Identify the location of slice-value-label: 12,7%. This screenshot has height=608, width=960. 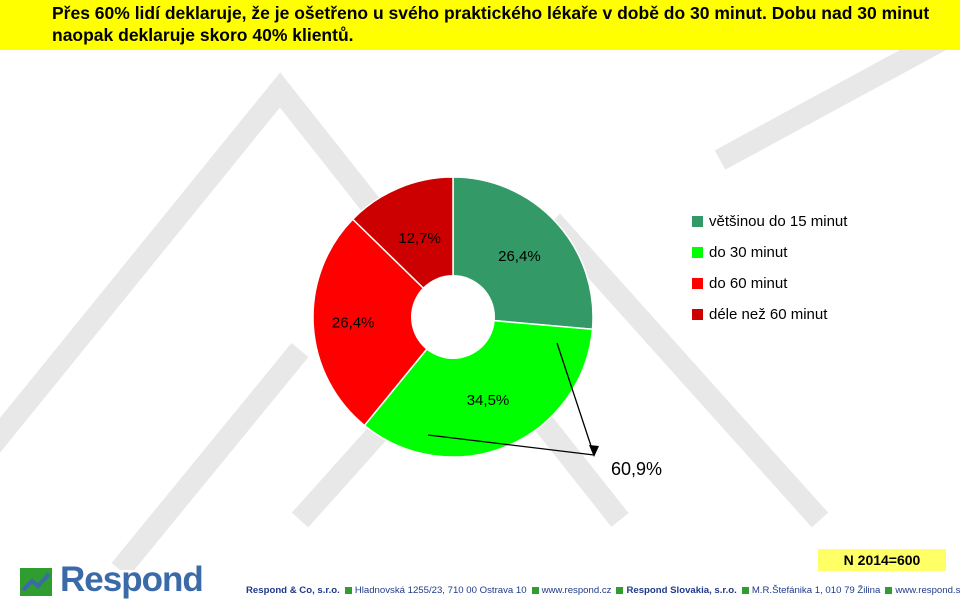
(419, 238).